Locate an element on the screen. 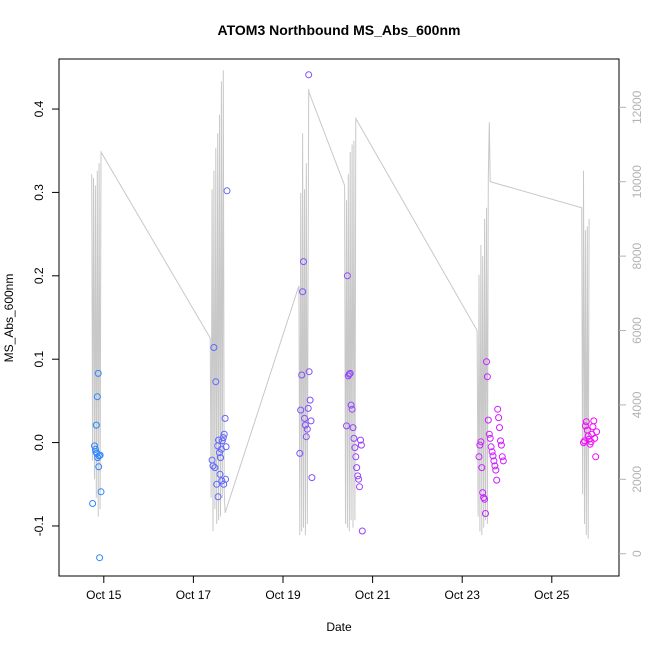 The width and height of the screenshot is (650, 650). y2-tick-label: 8000 is located at coordinates (637, 255).